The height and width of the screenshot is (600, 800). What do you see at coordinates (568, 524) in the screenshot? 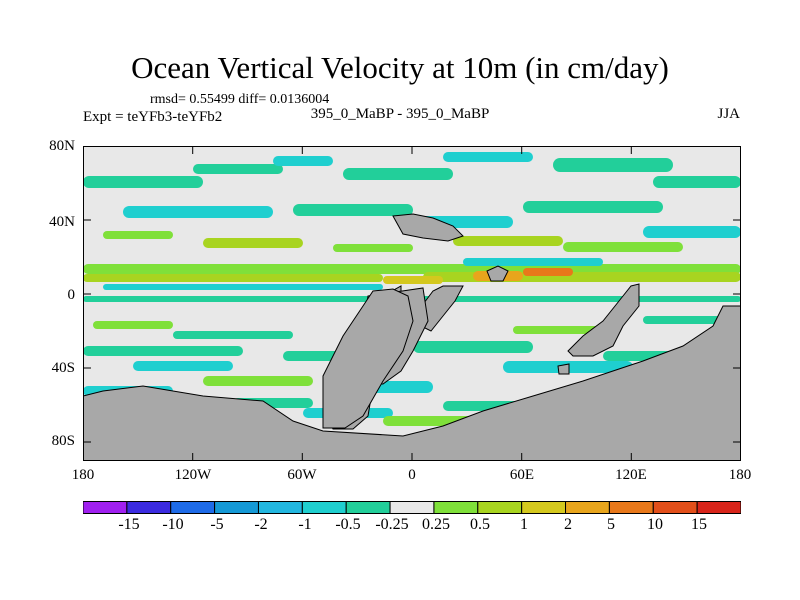
I see `colorbar-label: 2` at bounding box center [568, 524].